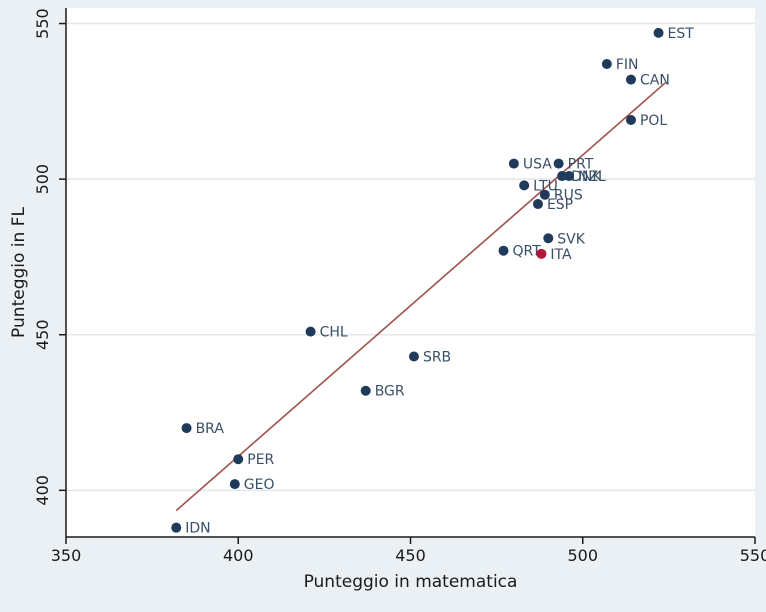 The width and height of the screenshot is (766, 612). What do you see at coordinates (581, 165) in the screenshot?
I see `point-label-prt: PRT` at bounding box center [581, 165].